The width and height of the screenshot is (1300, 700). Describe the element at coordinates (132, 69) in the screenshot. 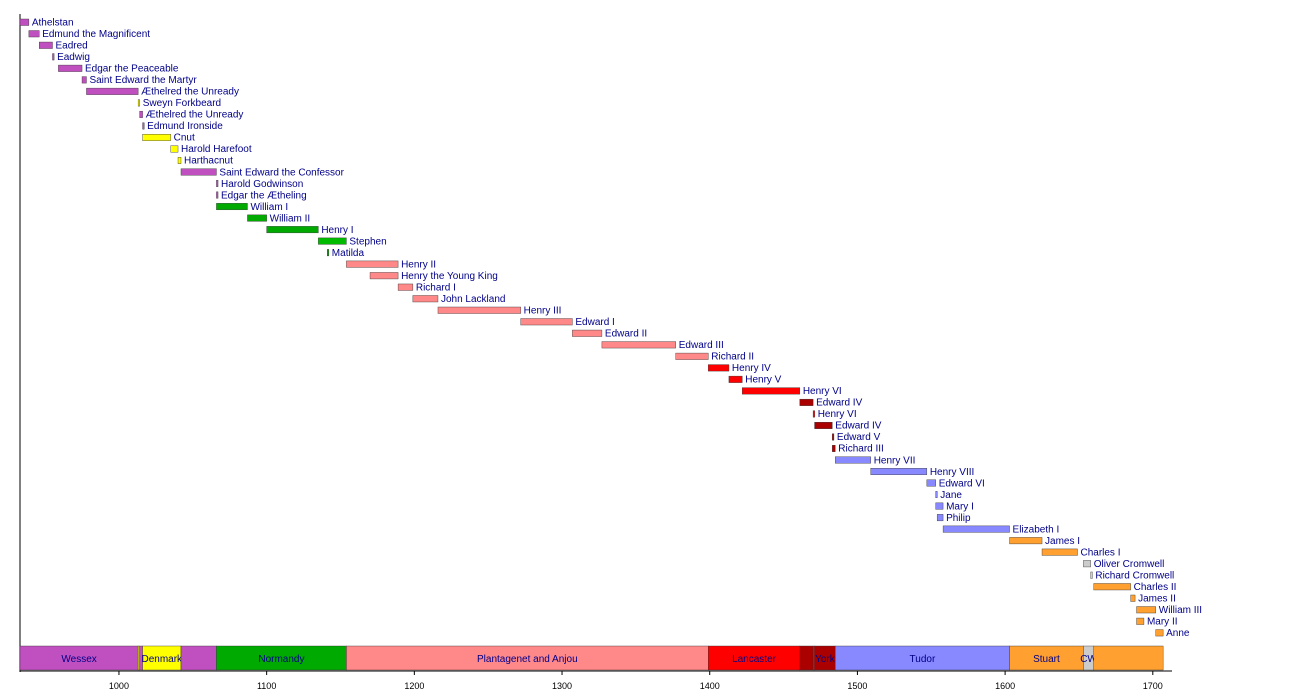

I see `reign-label: Edgar the Peaceable` at that location.